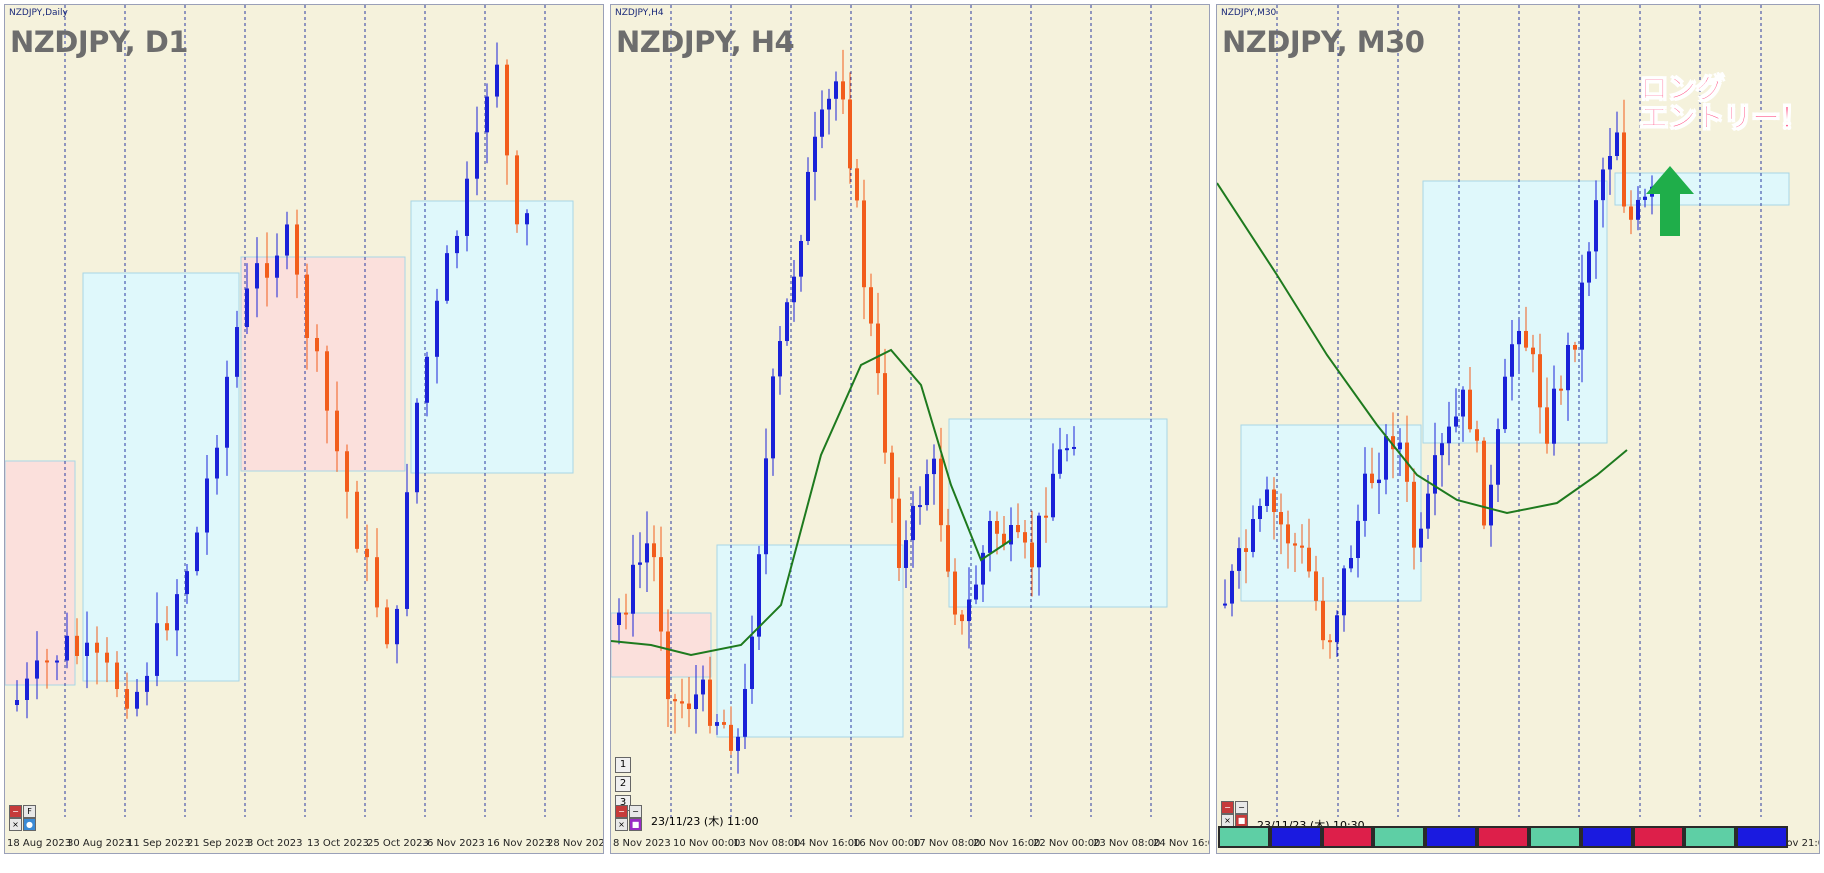 Image resolution: width=1824 pixels, height=873 pixels. Describe the element at coordinates (623, 765) in the screenshot. I see `button-1: 1` at that location.